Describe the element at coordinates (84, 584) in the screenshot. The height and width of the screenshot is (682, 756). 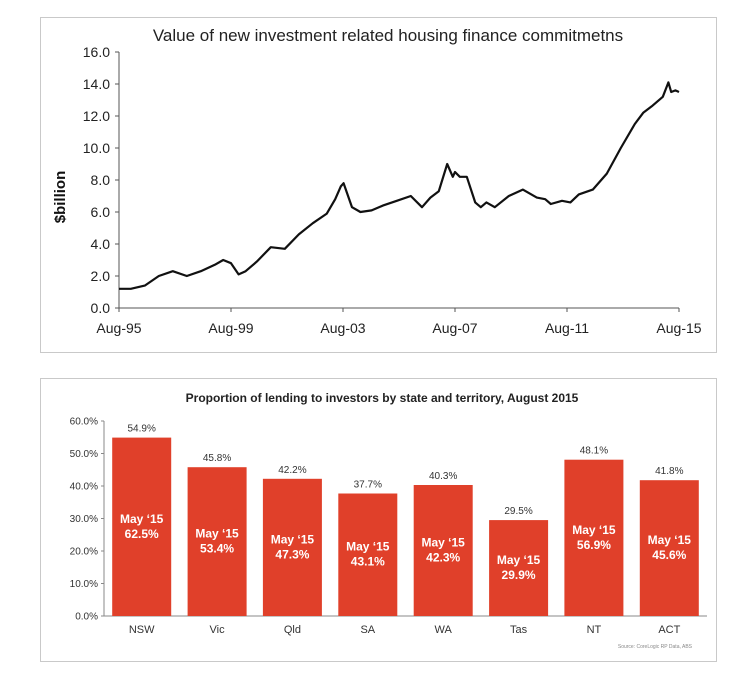
I see `y-tick-label: 10.0%` at that location.